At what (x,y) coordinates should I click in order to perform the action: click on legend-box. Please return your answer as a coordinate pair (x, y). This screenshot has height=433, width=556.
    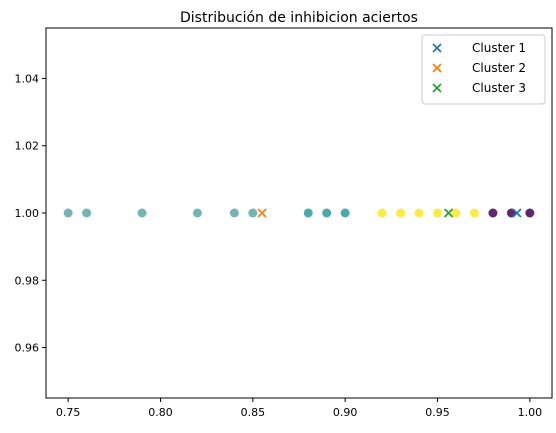
    Looking at the image, I should click on (483, 69).